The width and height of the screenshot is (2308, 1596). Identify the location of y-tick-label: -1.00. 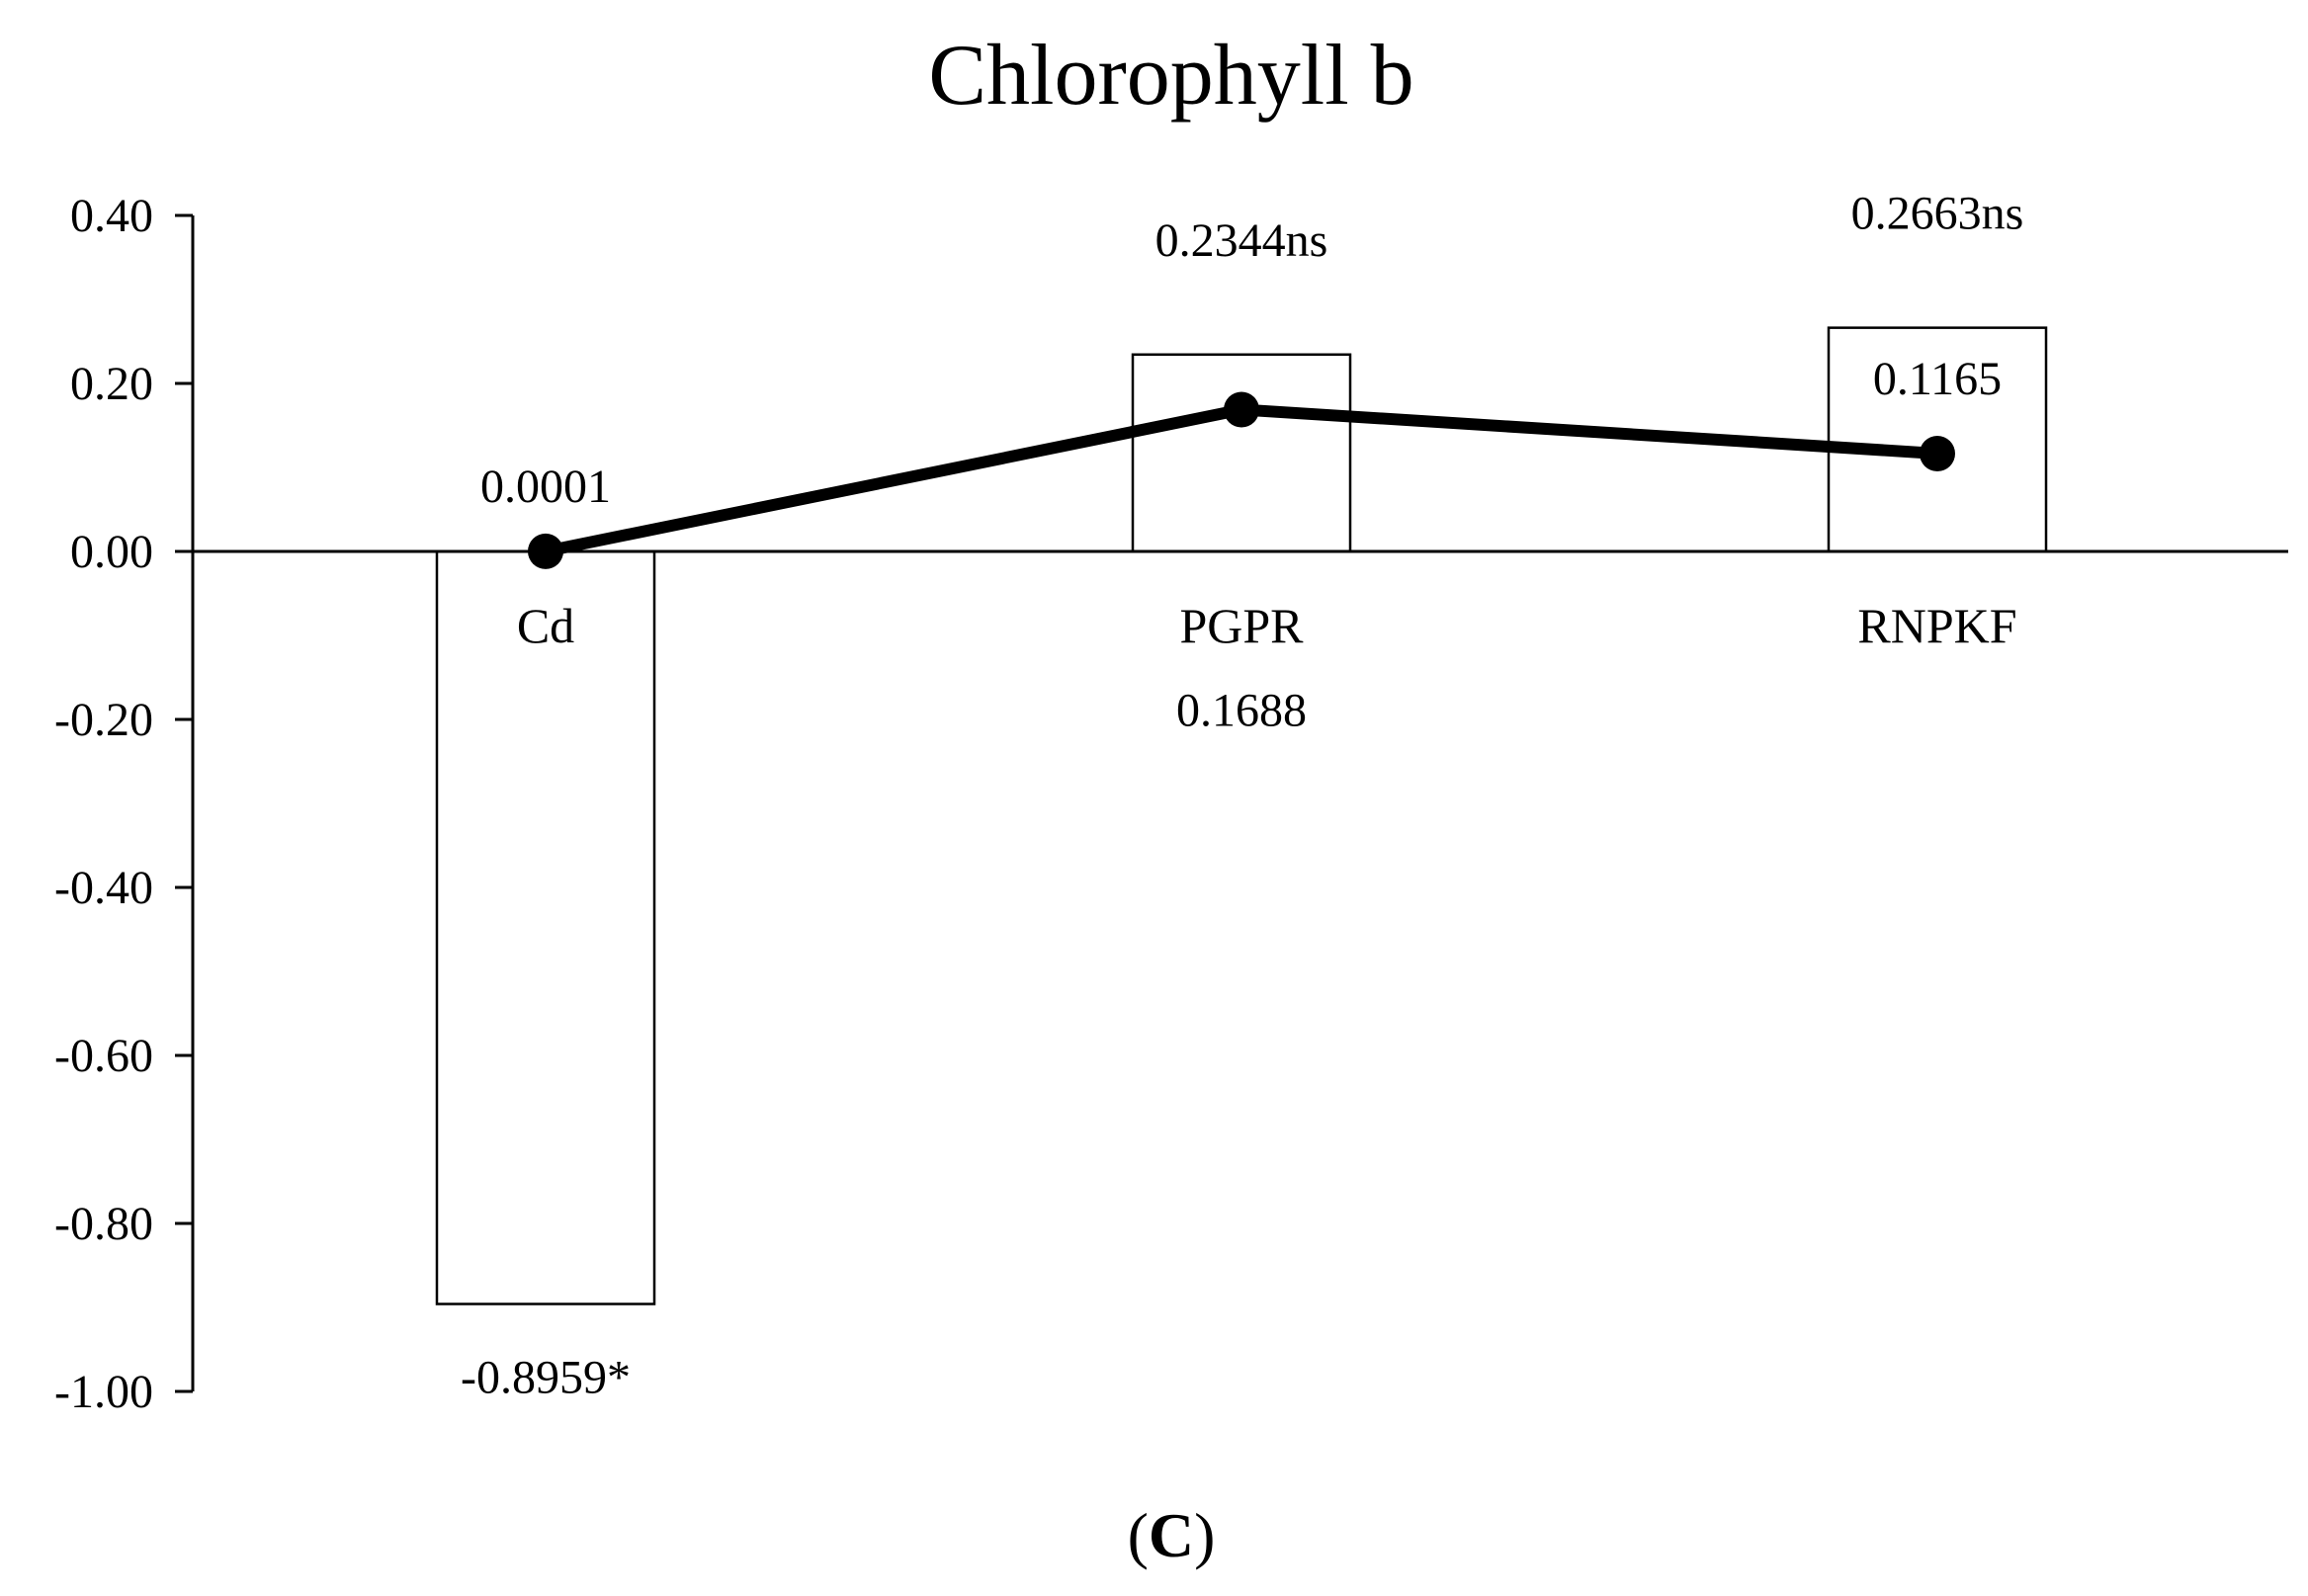
(104, 1392).